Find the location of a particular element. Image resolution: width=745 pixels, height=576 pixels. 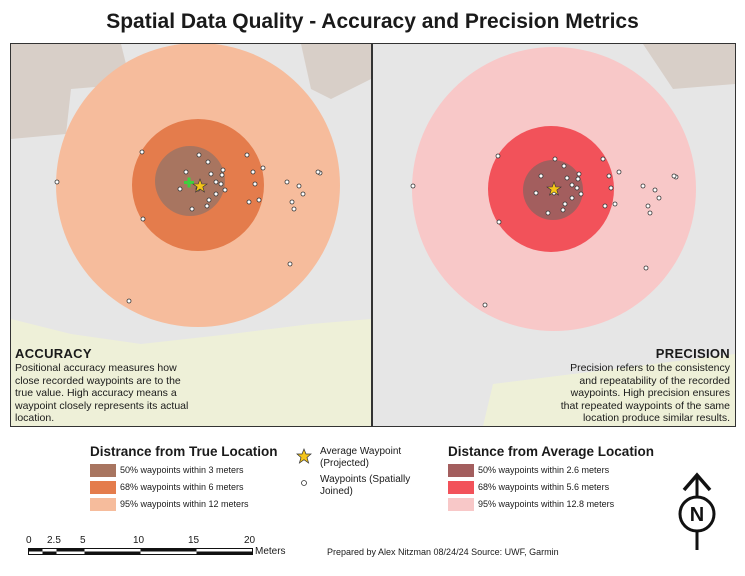

legend-avg-label-95: 95% waypoints within 12.8 meters is located at coordinates (546, 504).